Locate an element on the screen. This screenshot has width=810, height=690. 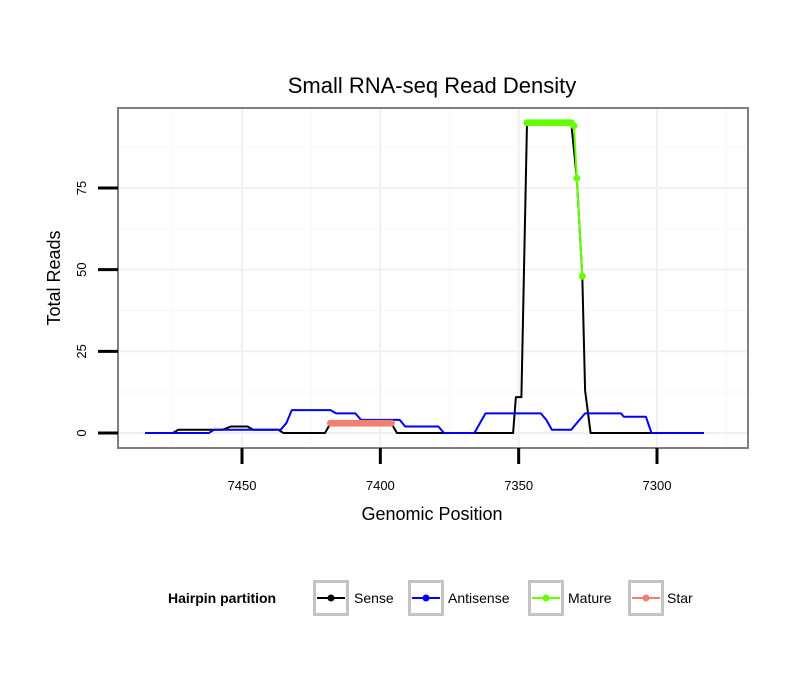
y-tick-label: 50 is located at coordinates (81, 269).